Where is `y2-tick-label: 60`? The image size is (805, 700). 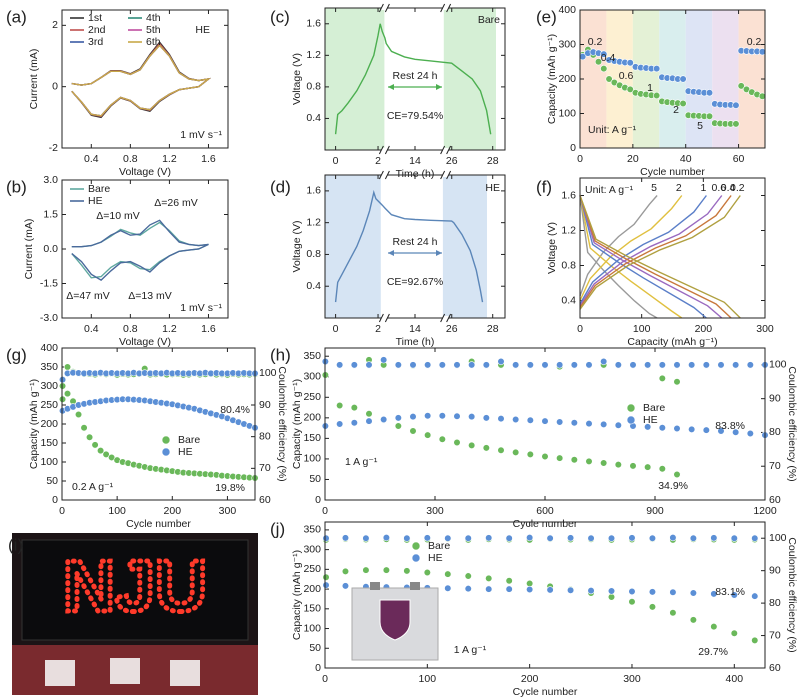
y2-tick-label: 60 is located at coordinates (775, 500).